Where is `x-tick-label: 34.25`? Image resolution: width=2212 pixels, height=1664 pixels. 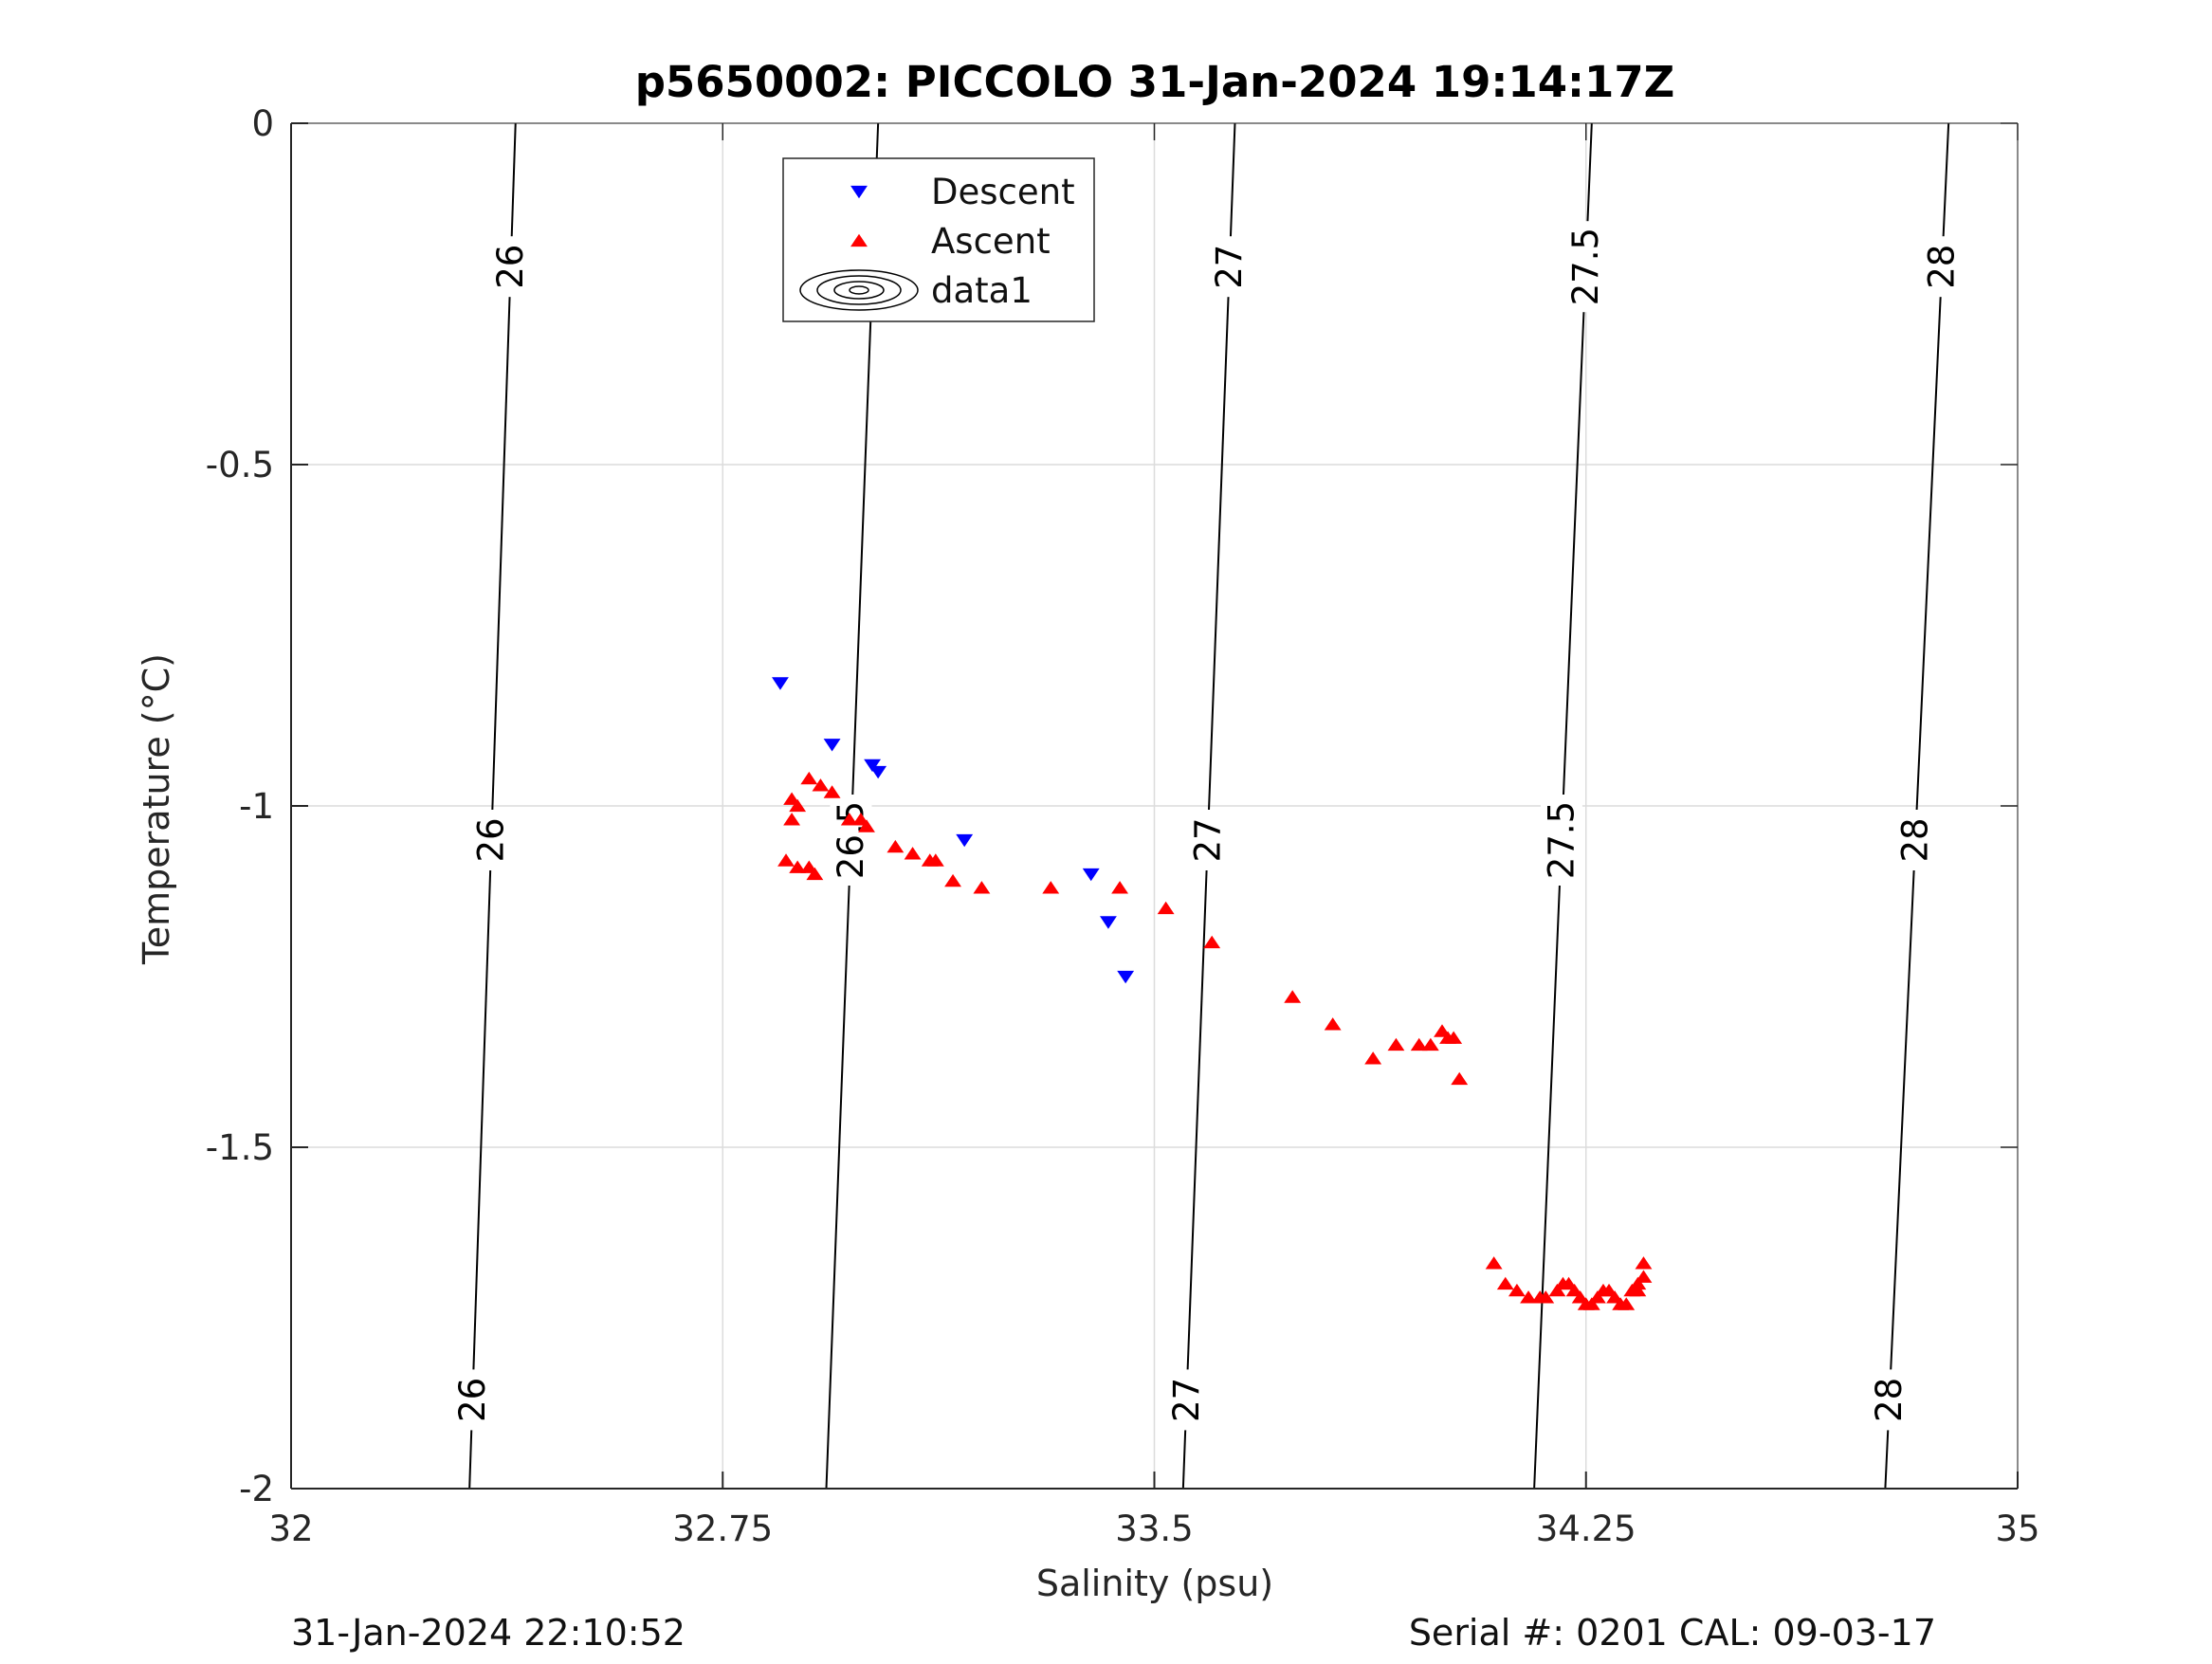
x-tick-label: 34.25 is located at coordinates (1586, 1529).